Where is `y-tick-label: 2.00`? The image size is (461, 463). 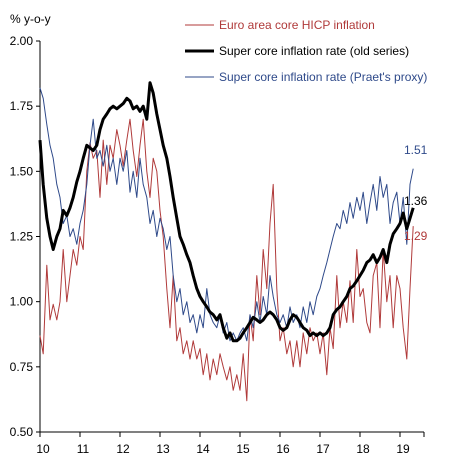 y-tick-label: 2.00 is located at coordinates (22, 41).